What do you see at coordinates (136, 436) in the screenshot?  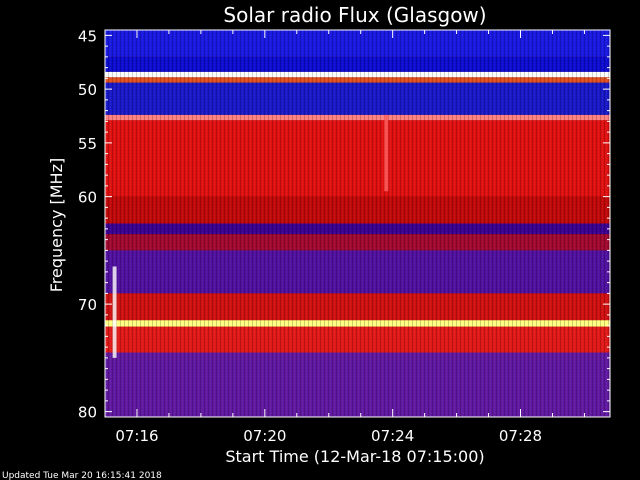 I see `x-tick-label: 07:16` at bounding box center [136, 436].